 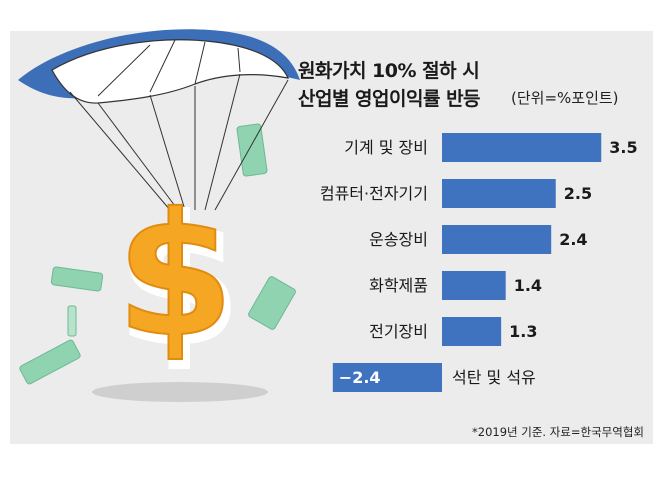 I want to click on category-label-4: 전기장비, so click(x=398, y=331).